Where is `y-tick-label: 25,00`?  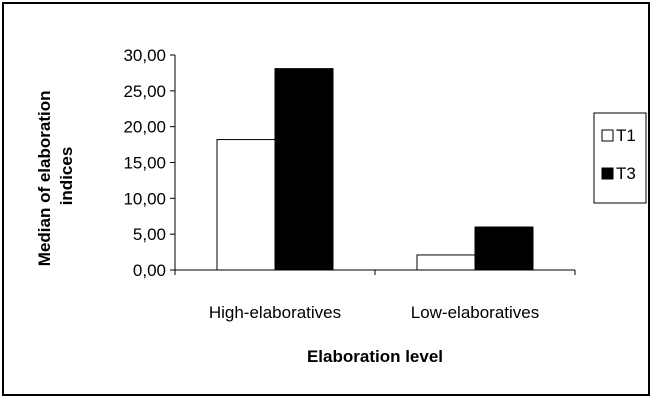
y-tick-label: 25,00 is located at coordinates (144, 91).